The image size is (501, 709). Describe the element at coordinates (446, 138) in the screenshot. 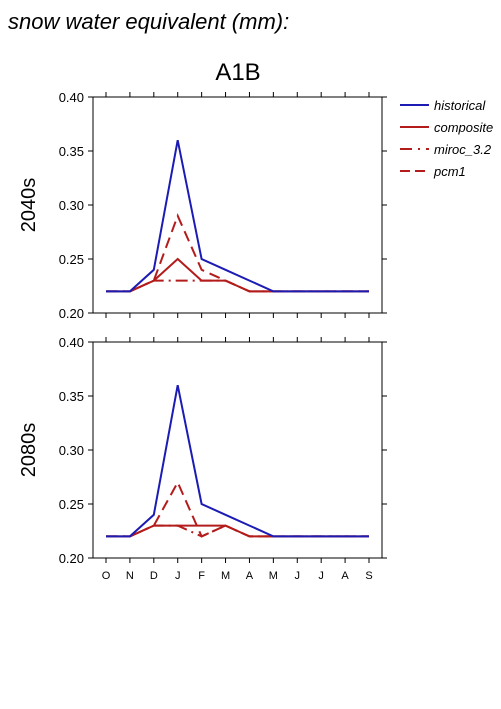

I see `legend: historical composite miroc_3.2 pcm1` at that location.